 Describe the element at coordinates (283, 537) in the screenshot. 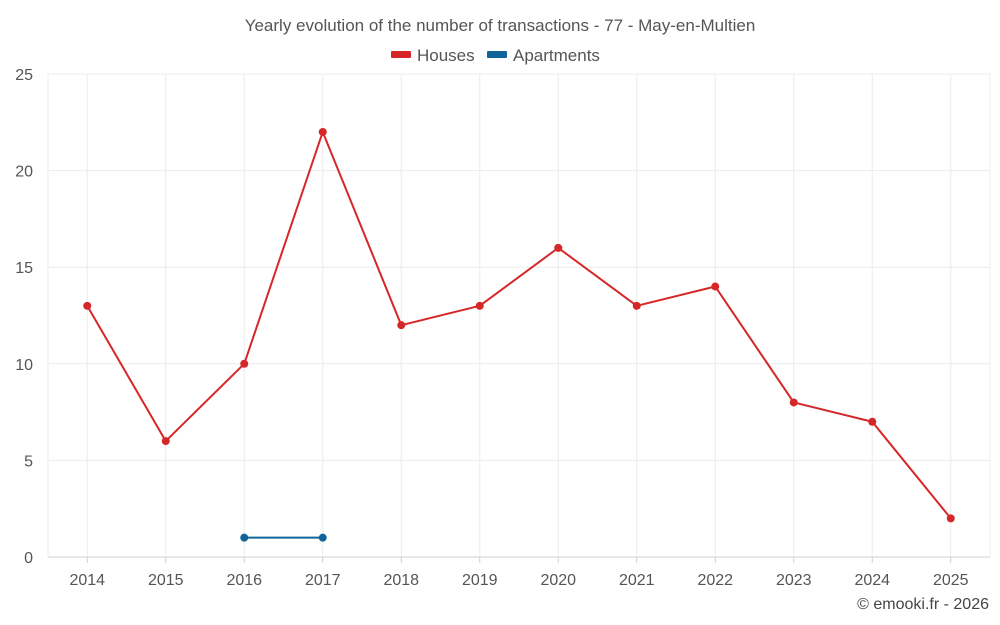

I see `series-apartments` at that location.